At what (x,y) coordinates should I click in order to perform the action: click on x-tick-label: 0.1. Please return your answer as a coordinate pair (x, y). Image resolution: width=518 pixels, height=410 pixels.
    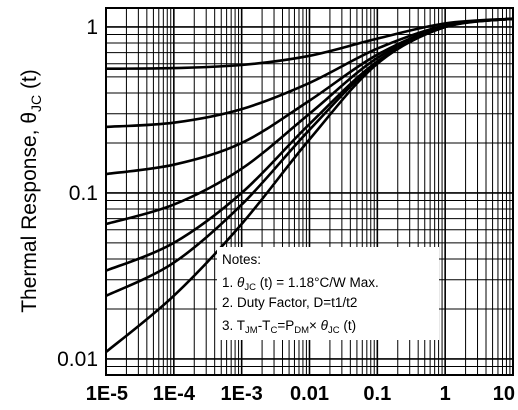
    Looking at the image, I should click on (377, 394).